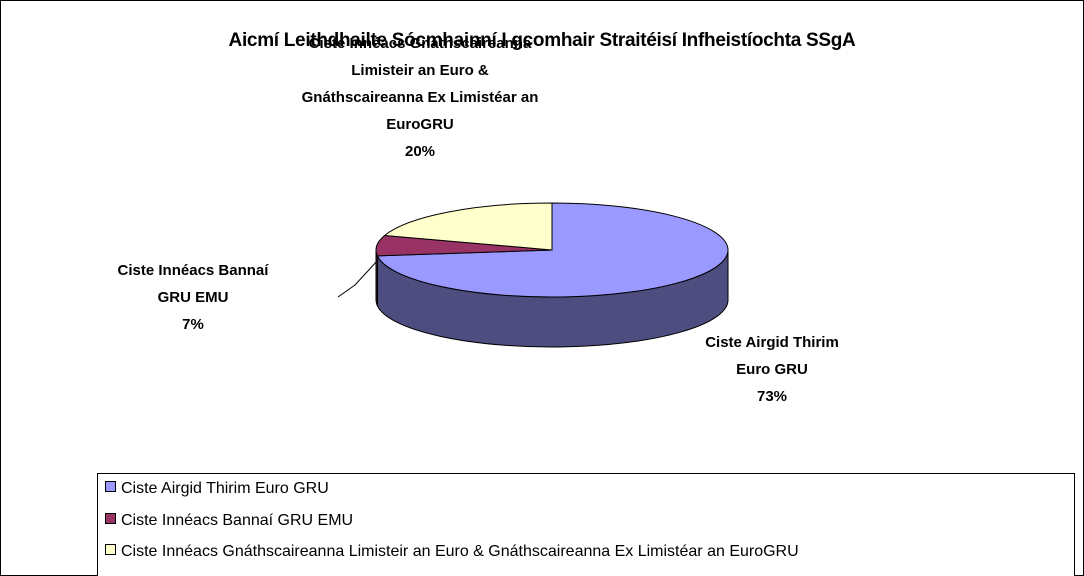 Image resolution: width=1084 pixels, height=576 pixels. Describe the element at coordinates (772, 396) in the screenshot. I see `data-label-value: 73%` at that location.